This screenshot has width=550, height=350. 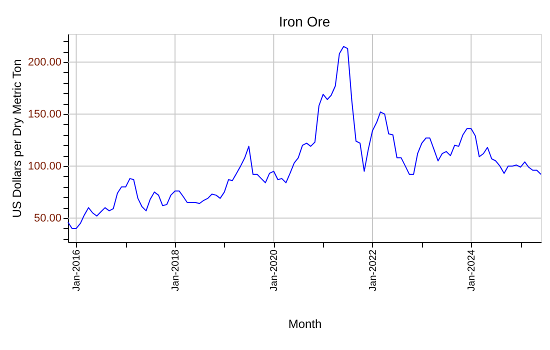 I want to click on x-tick-label: Jan-2024, so click(x=472, y=270).